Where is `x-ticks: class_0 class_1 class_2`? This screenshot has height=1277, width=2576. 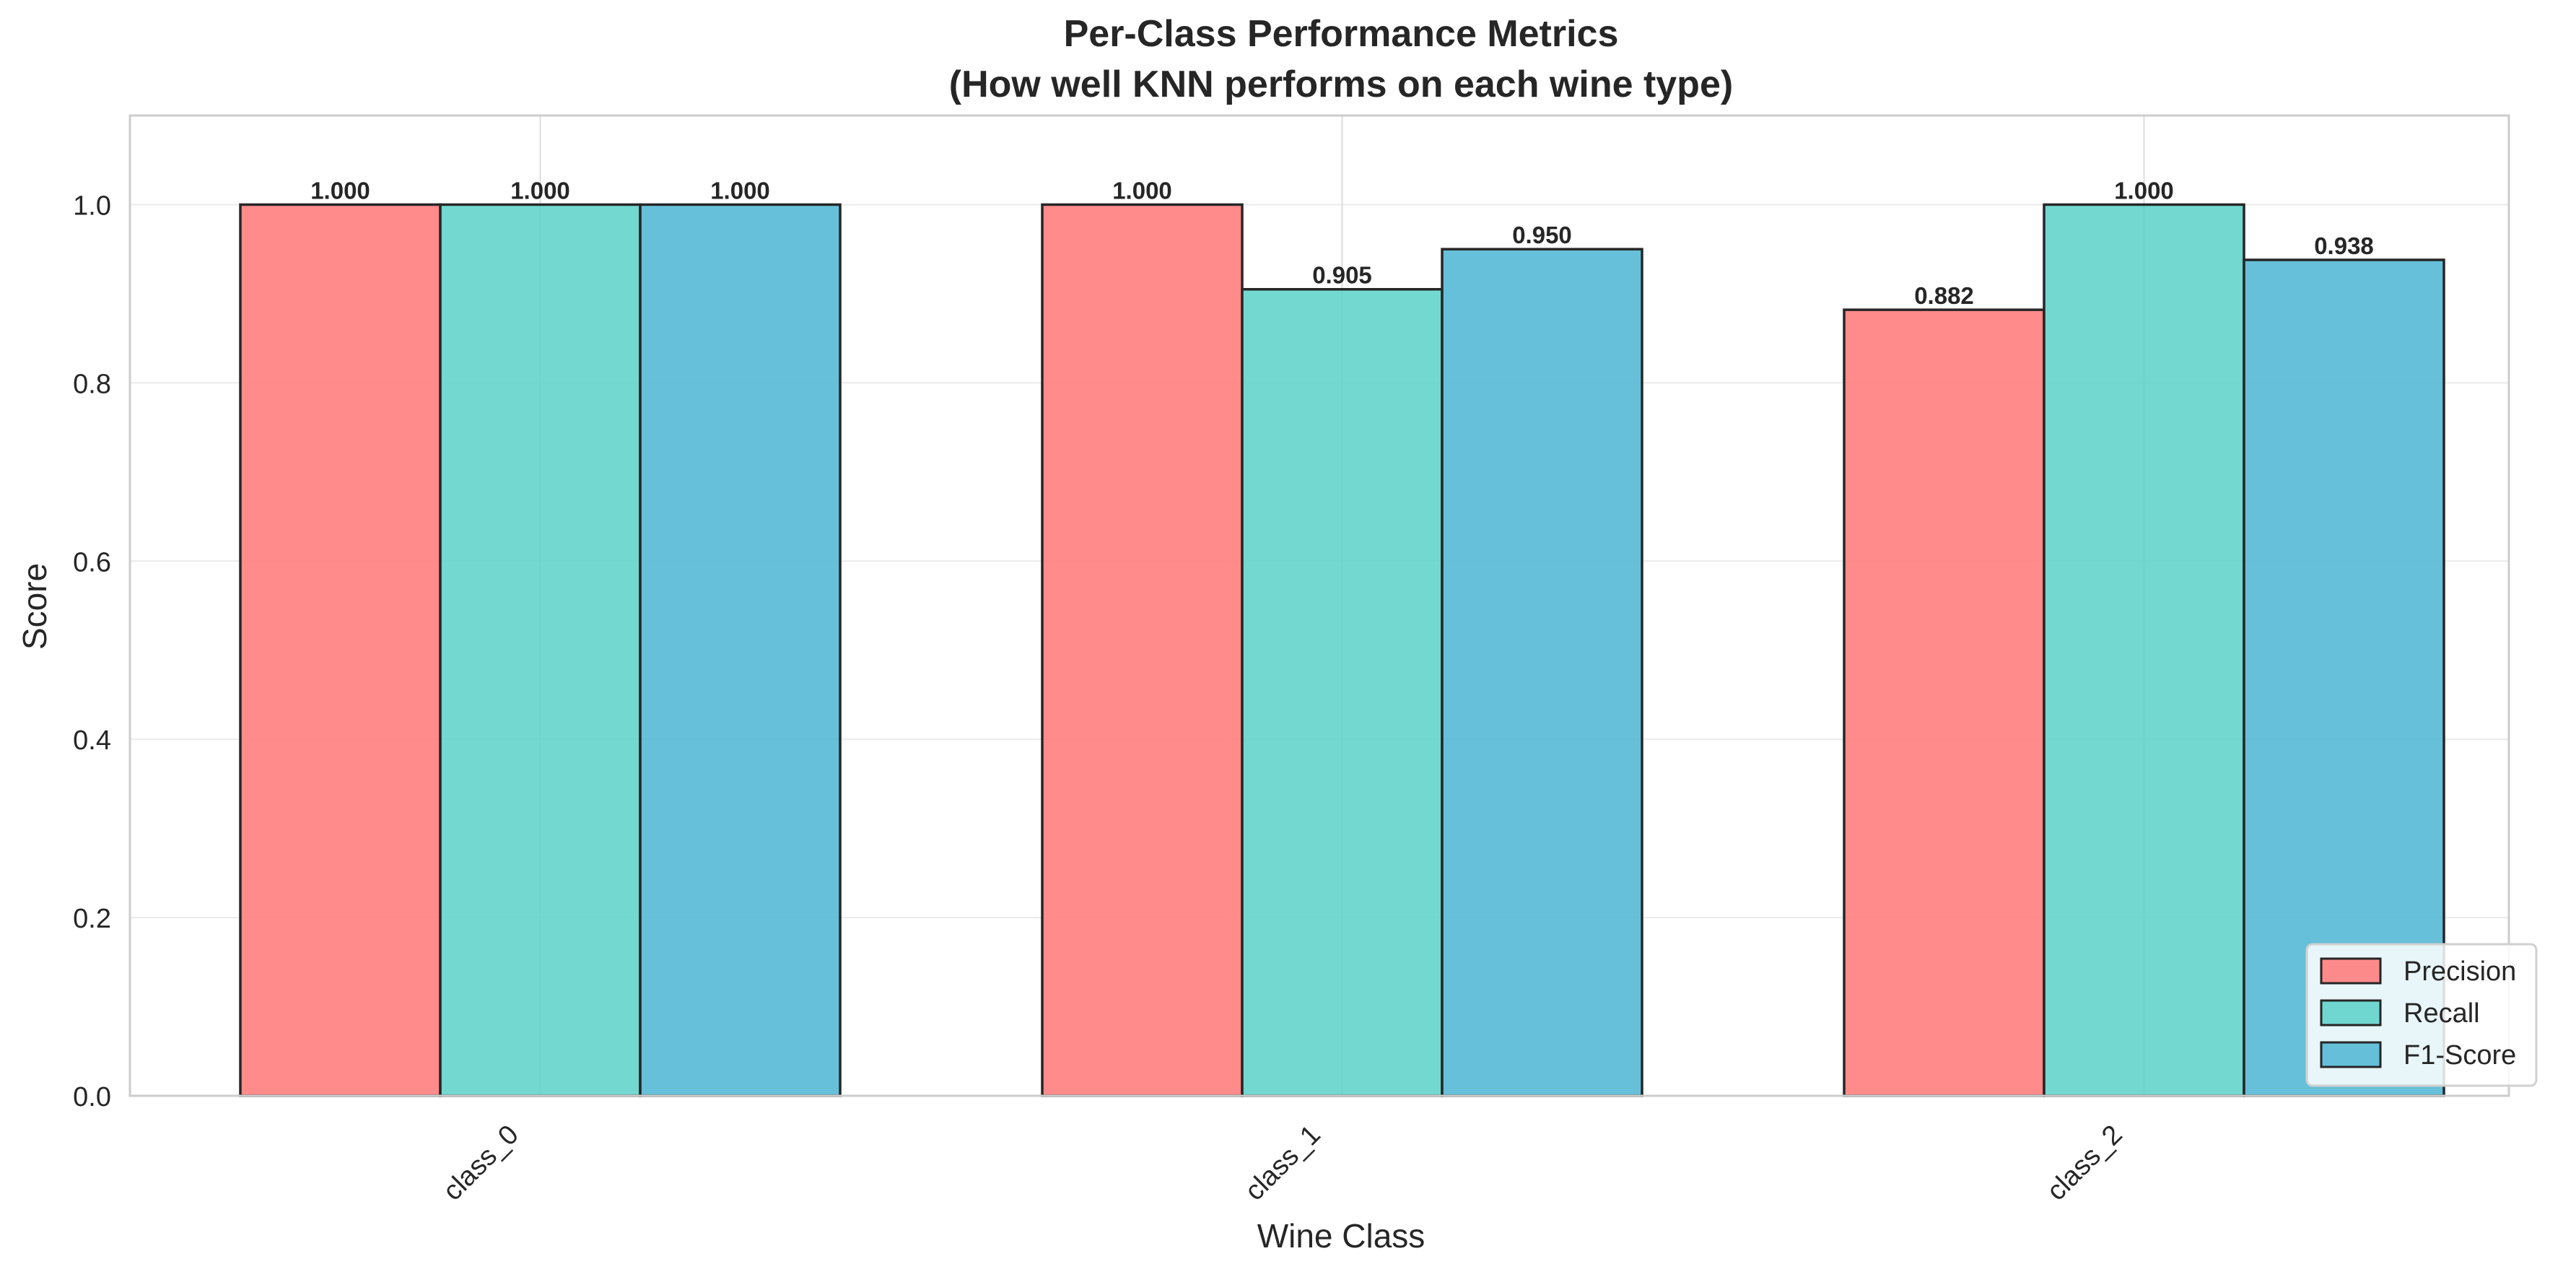 x-ticks: class_0 class_1 class_2 is located at coordinates (1283, 1163).